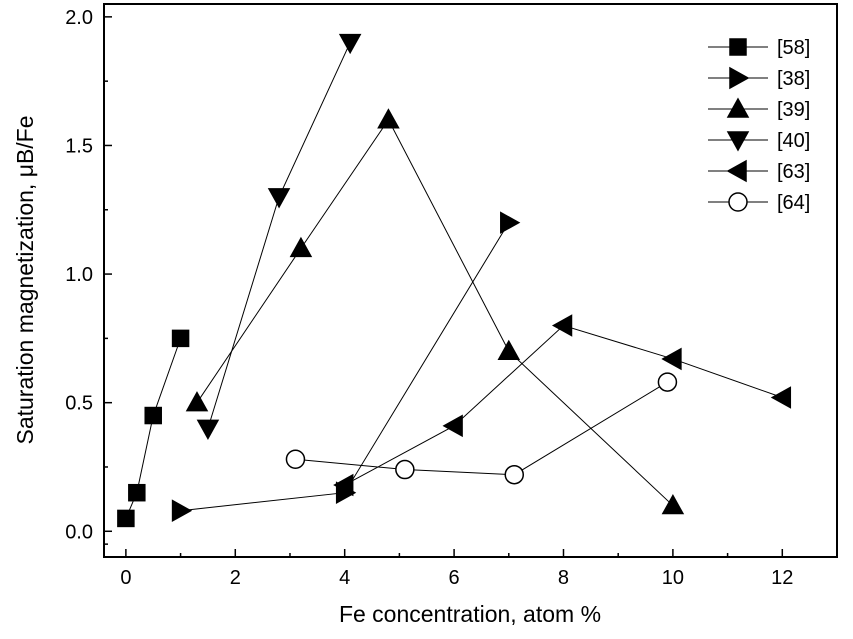 Image resolution: width=853 pixels, height=639 pixels. Describe the element at coordinates (759, 141) in the screenshot. I see `legend-entry: [40]` at that location.